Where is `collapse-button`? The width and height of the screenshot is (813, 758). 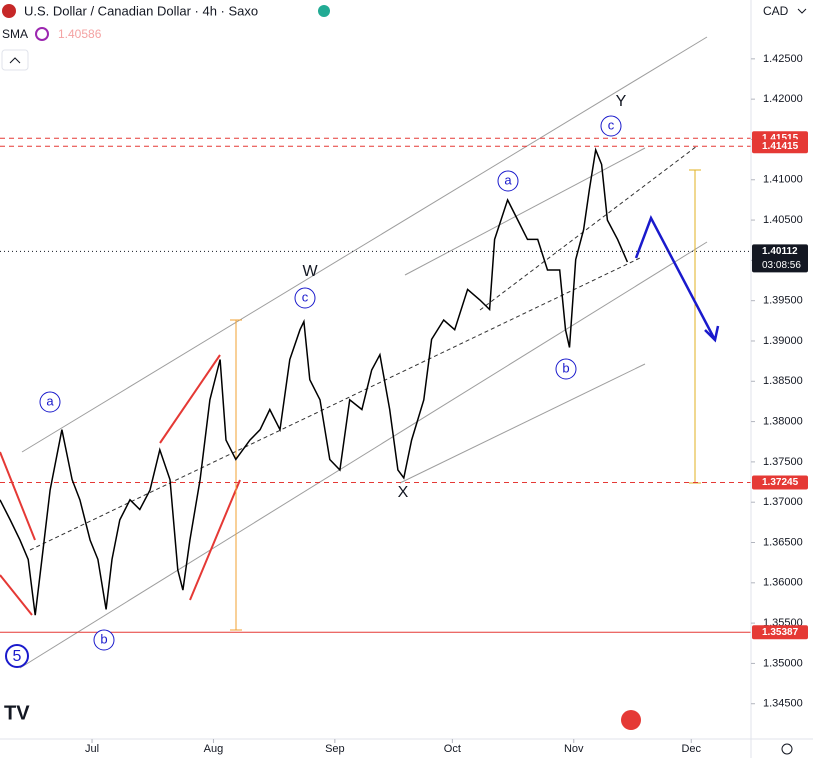
collapse-button is located at coordinates (15, 60).